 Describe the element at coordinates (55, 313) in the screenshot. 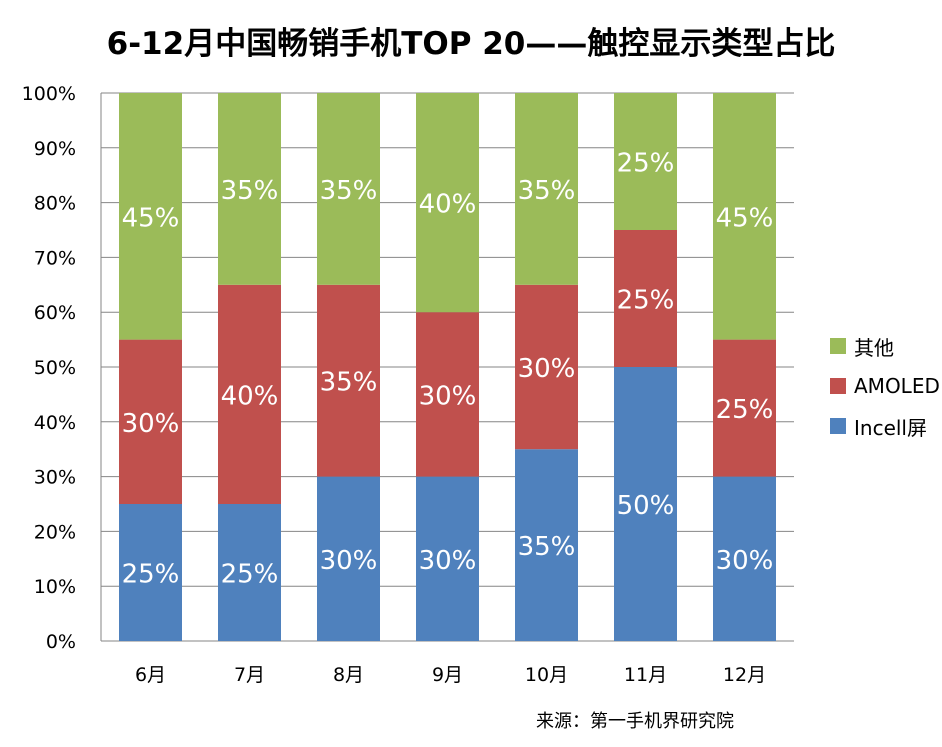

I see `y-tick-label: 60%` at that location.